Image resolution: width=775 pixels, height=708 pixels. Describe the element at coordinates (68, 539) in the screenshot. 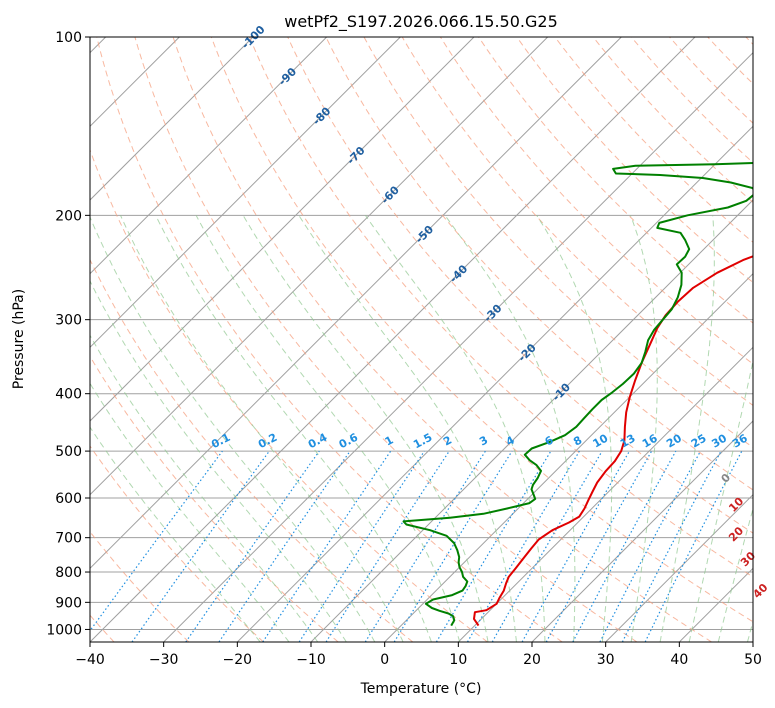

I see `y-tick-label: 700` at that location.